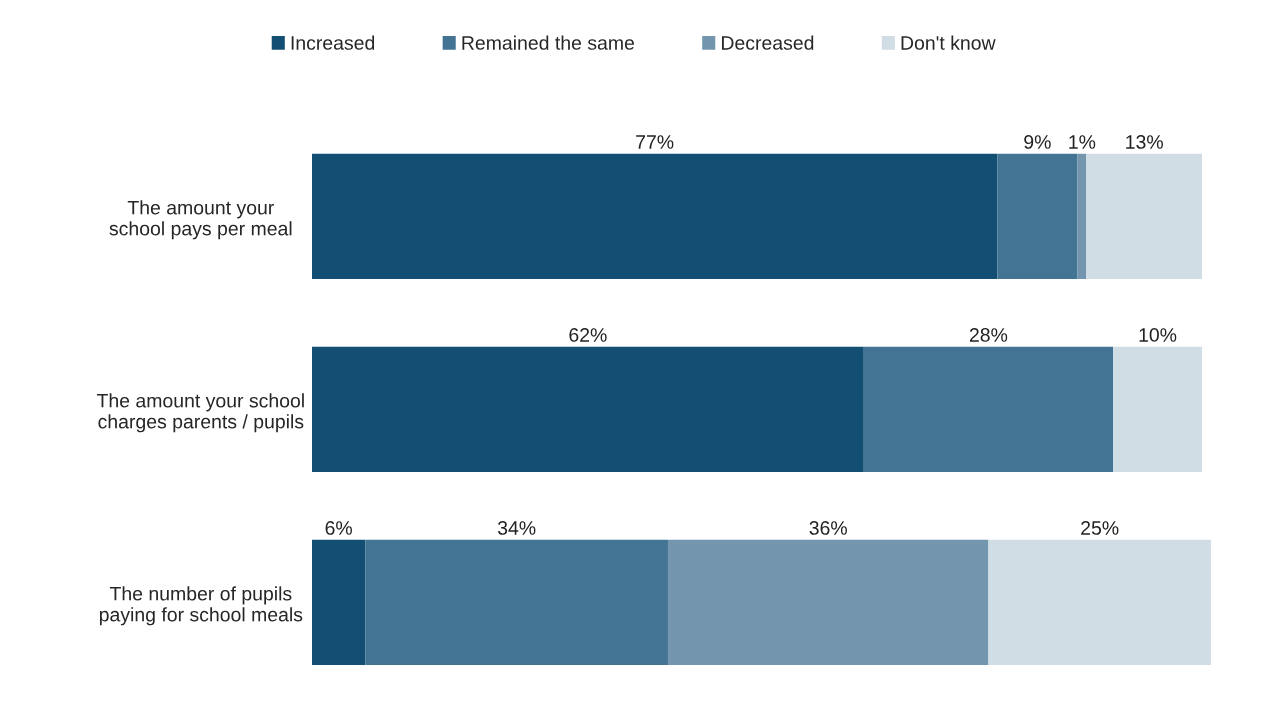  Describe the element at coordinates (338, 528) in the screenshot. I see `data-label: 6%` at that location.